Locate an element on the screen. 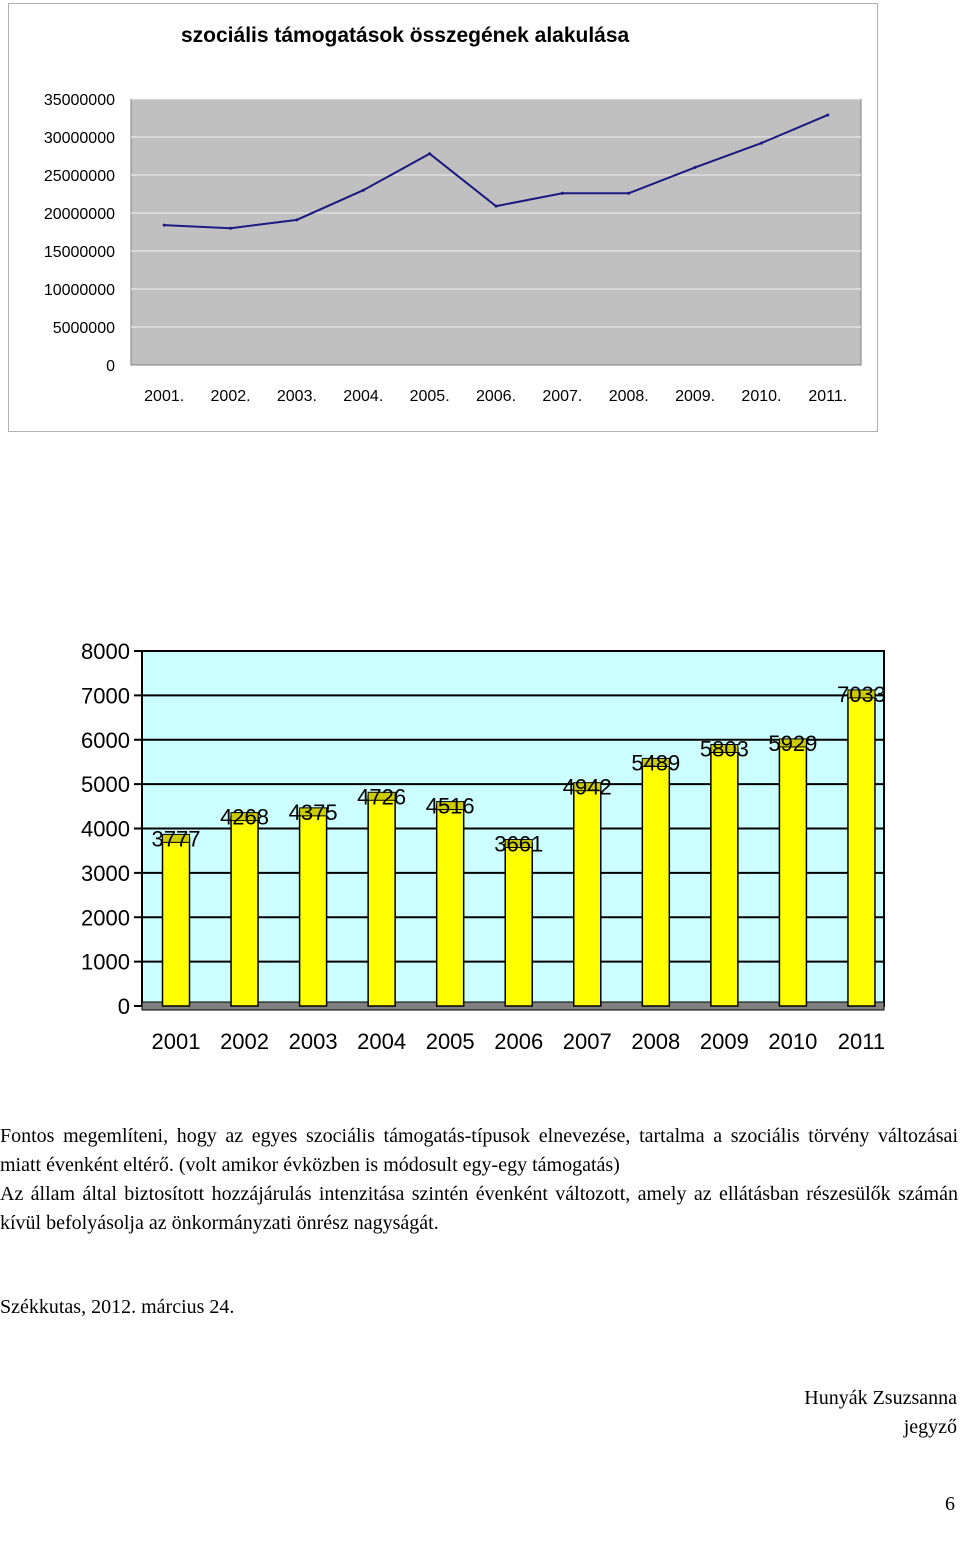  signer-title: jegyző is located at coordinates (930, 1427).